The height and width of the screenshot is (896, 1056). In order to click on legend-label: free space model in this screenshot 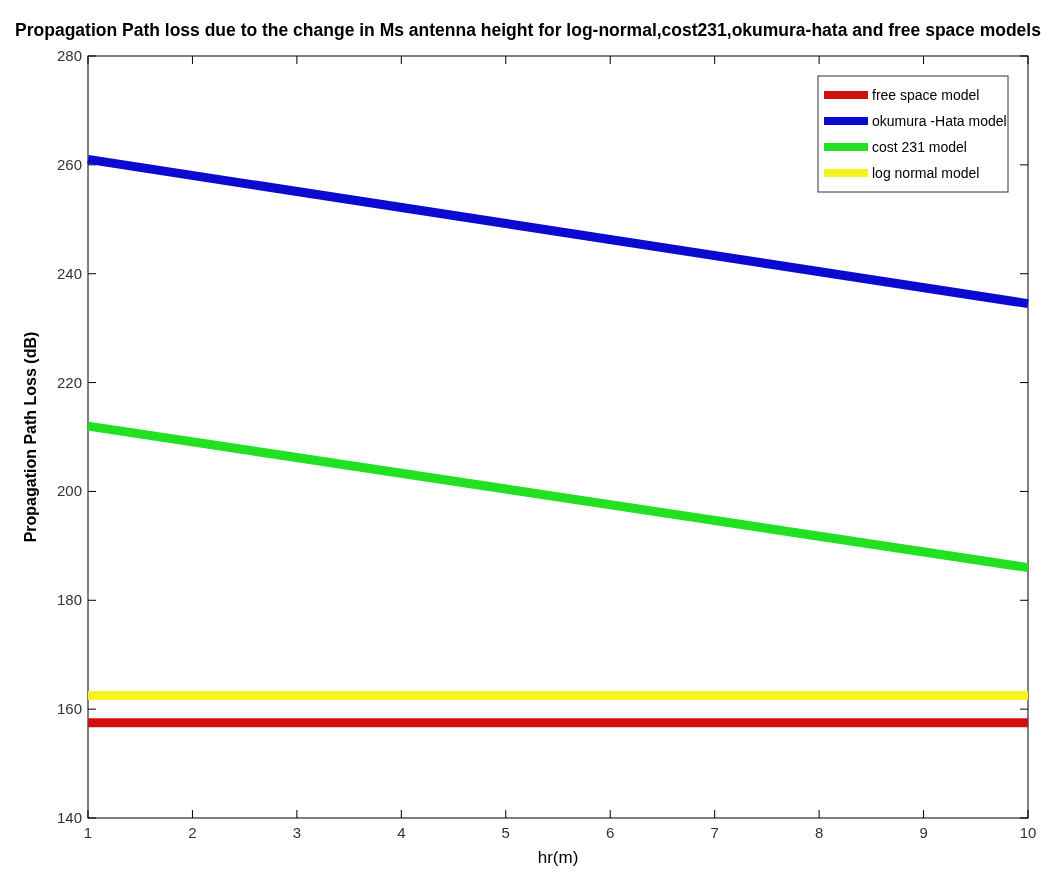, I will do `click(926, 95)`.